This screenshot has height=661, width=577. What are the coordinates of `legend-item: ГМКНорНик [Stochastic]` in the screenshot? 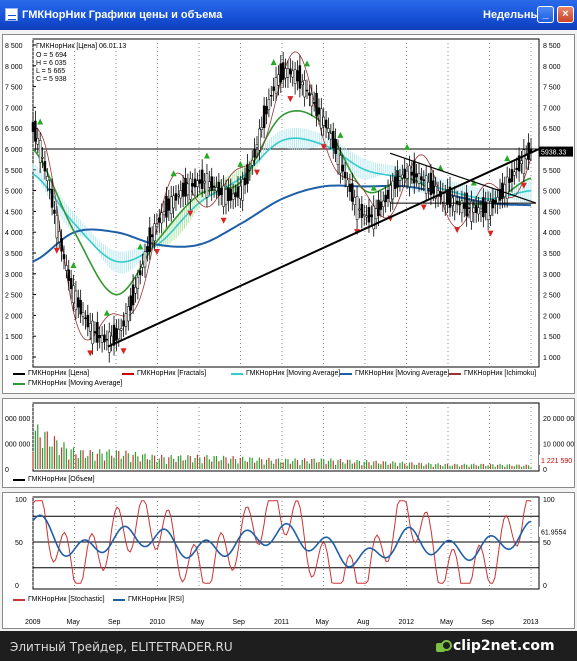 It's located at (59, 599).